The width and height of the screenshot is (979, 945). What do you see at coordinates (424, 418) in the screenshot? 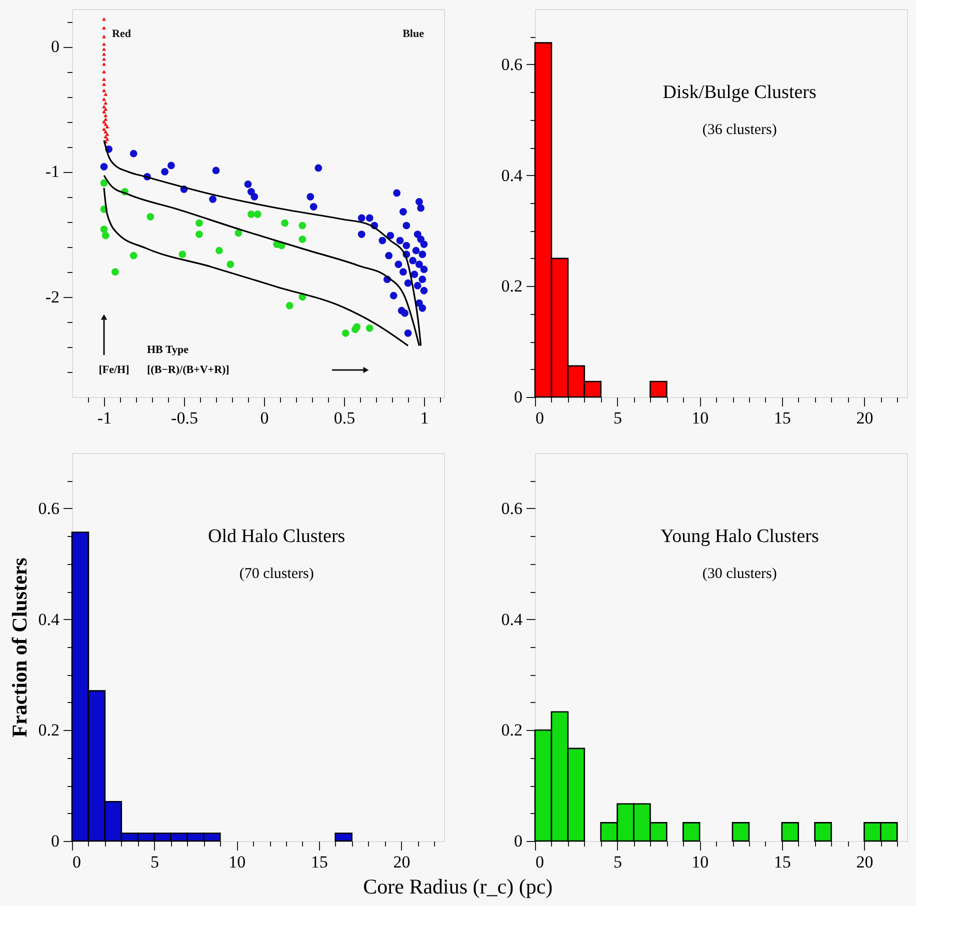
I see `x-tick-label: 1` at bounding box center [424, 418].